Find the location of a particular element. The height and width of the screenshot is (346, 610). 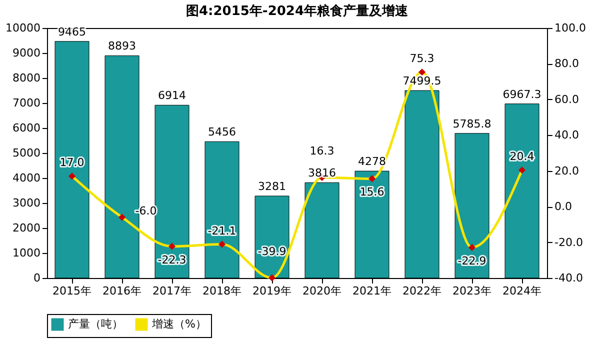

data-label: 5456 is located at coordinates (222, 132).